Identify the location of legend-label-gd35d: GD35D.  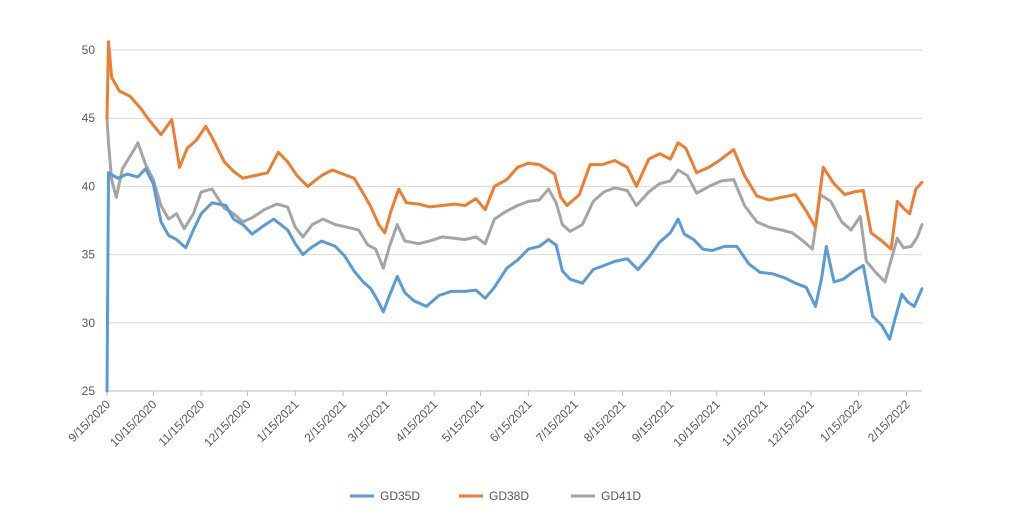
(400, 496).